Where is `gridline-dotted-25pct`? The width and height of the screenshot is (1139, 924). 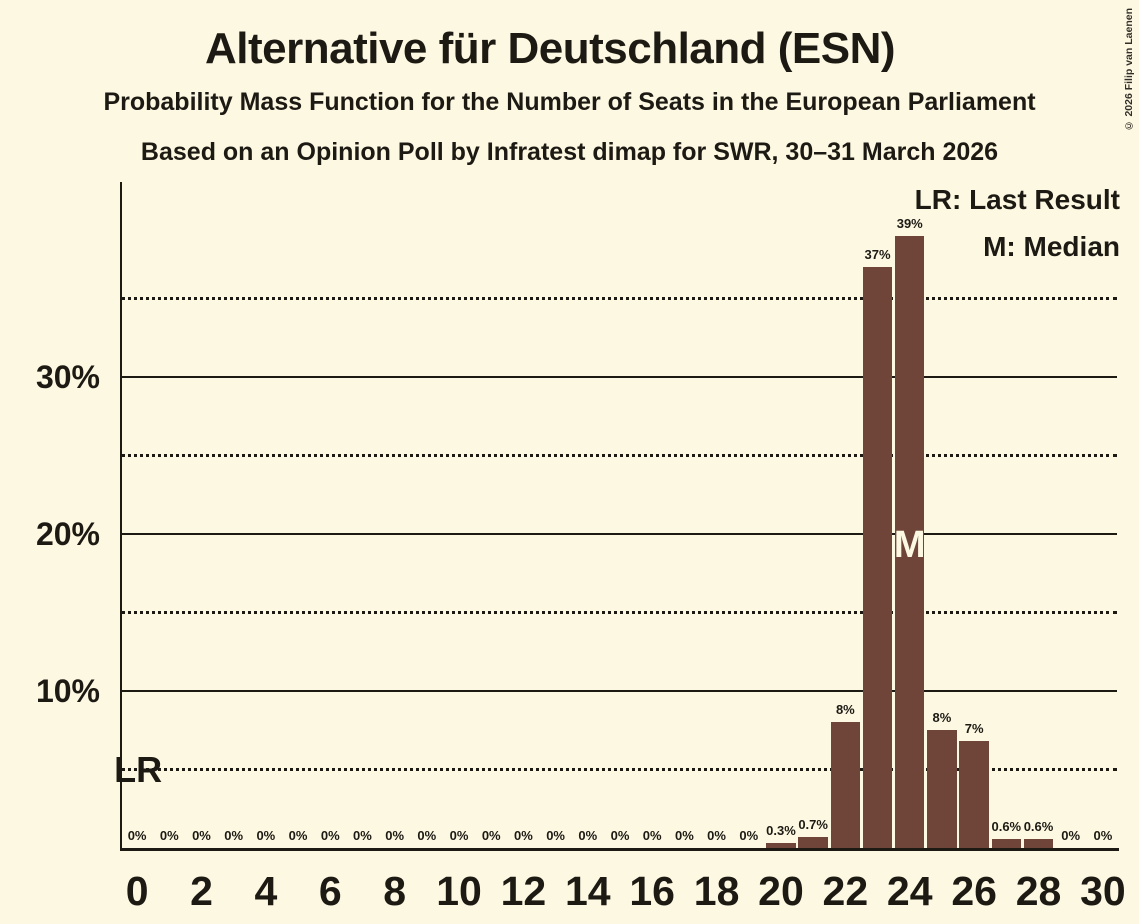 gridline-dotted-25pct is located at coordinates (619, 455).